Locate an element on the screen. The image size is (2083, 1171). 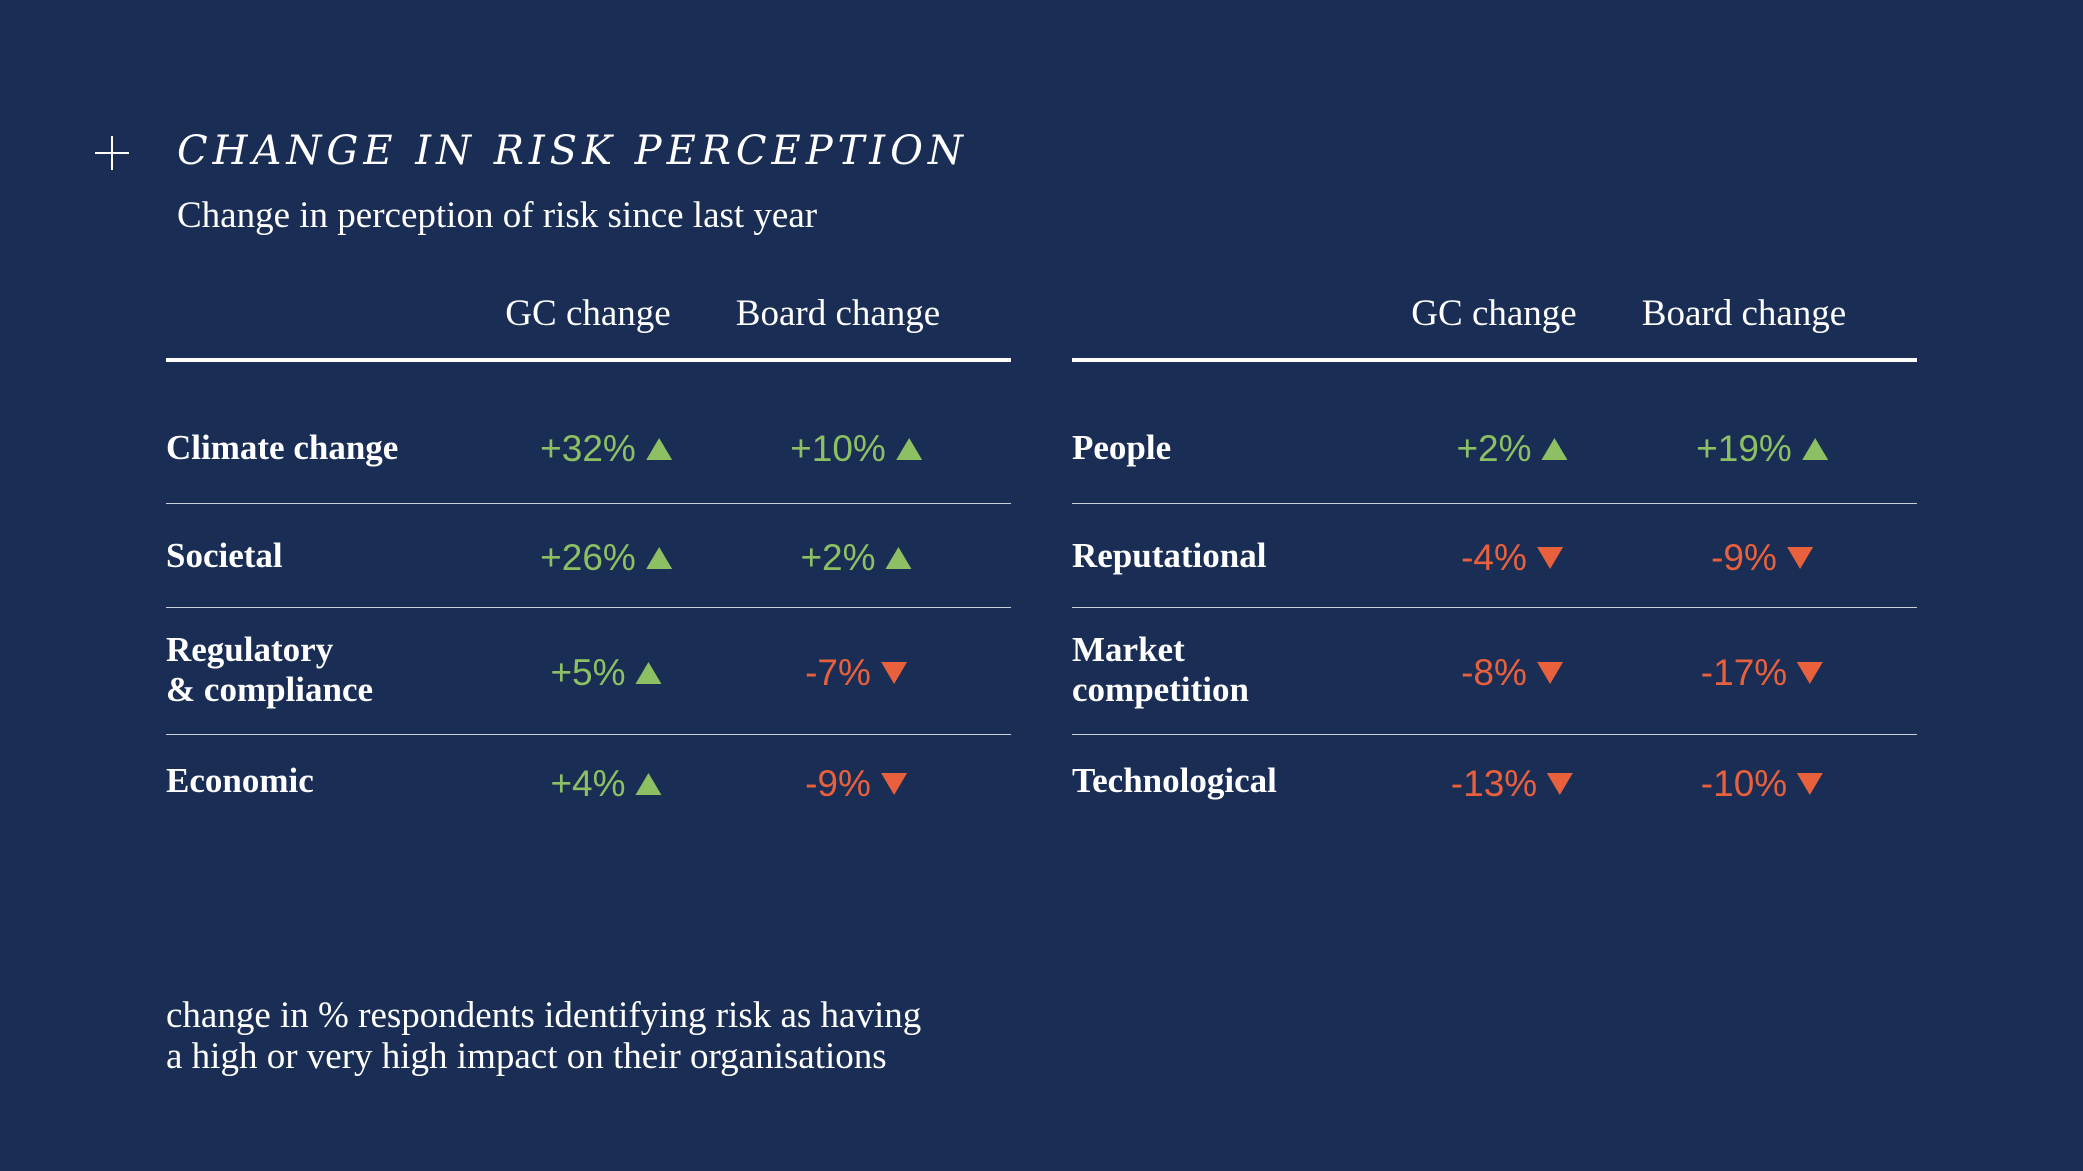
risk-label-line: Climate change is located at coordinates (282, 447).